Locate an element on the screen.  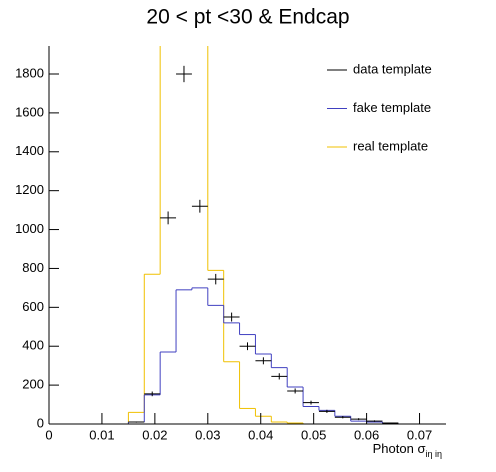
y-tick-label: 1400 is located at coordinates (29, 150).